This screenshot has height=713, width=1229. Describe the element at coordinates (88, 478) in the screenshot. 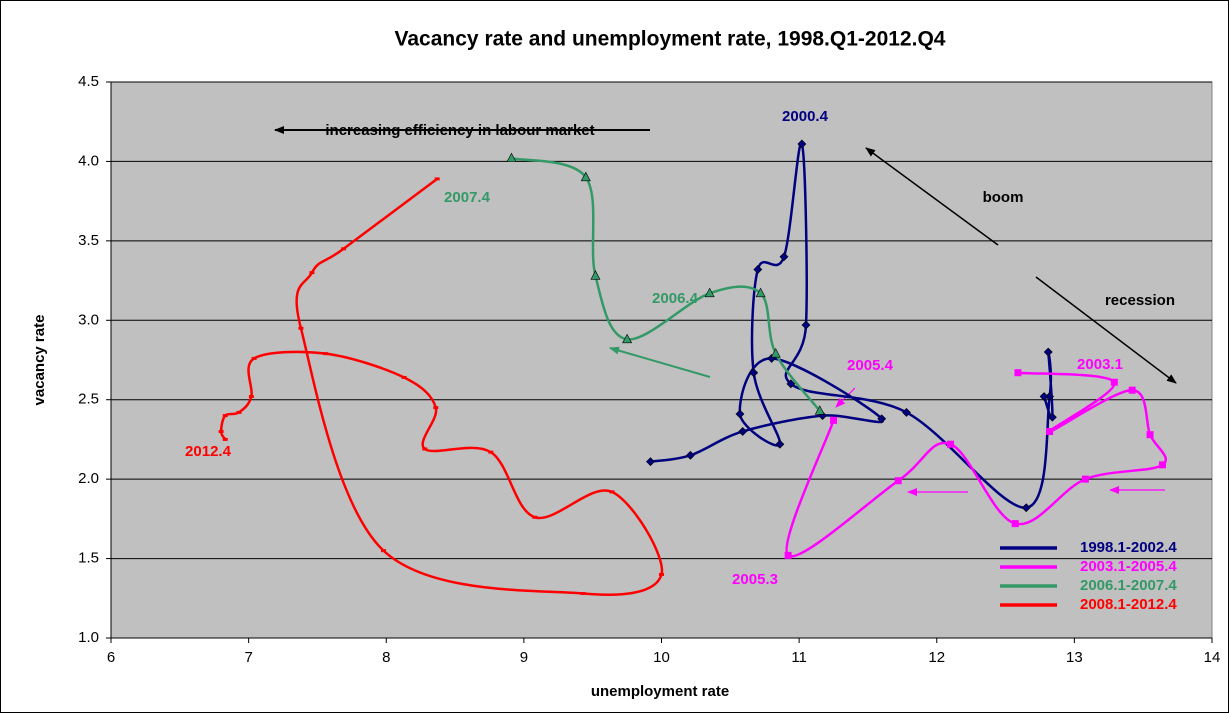

I see `y-tick-label: 2.0` at that location.